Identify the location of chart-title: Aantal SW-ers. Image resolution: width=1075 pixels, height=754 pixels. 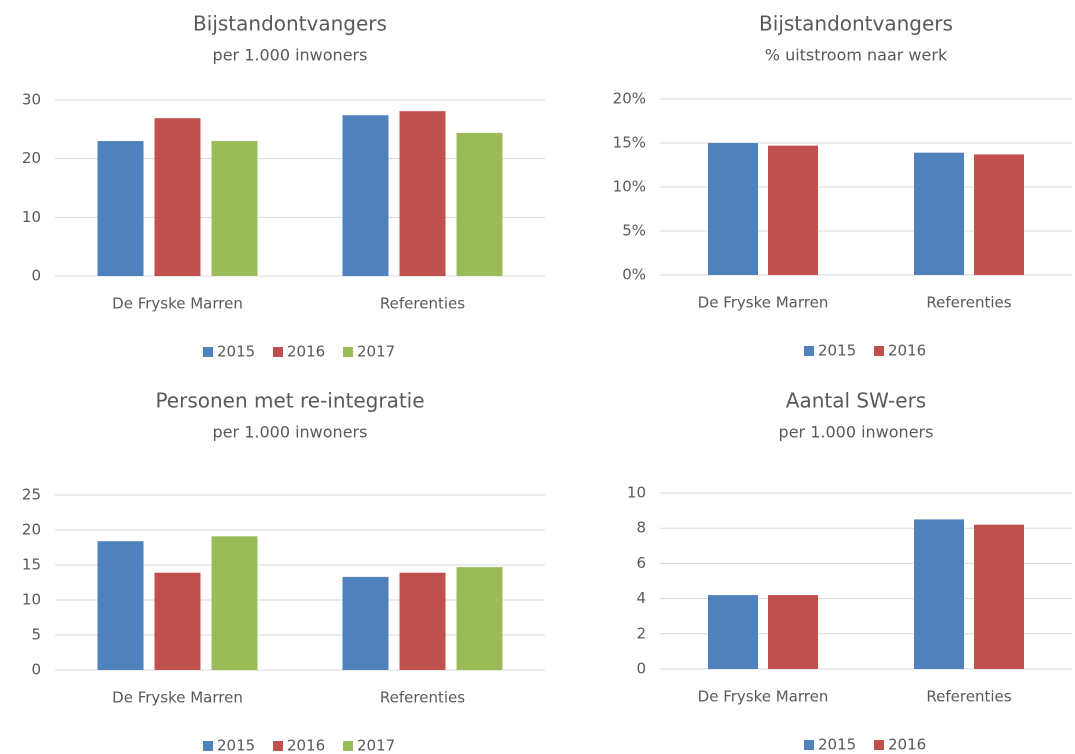
(856, 401).